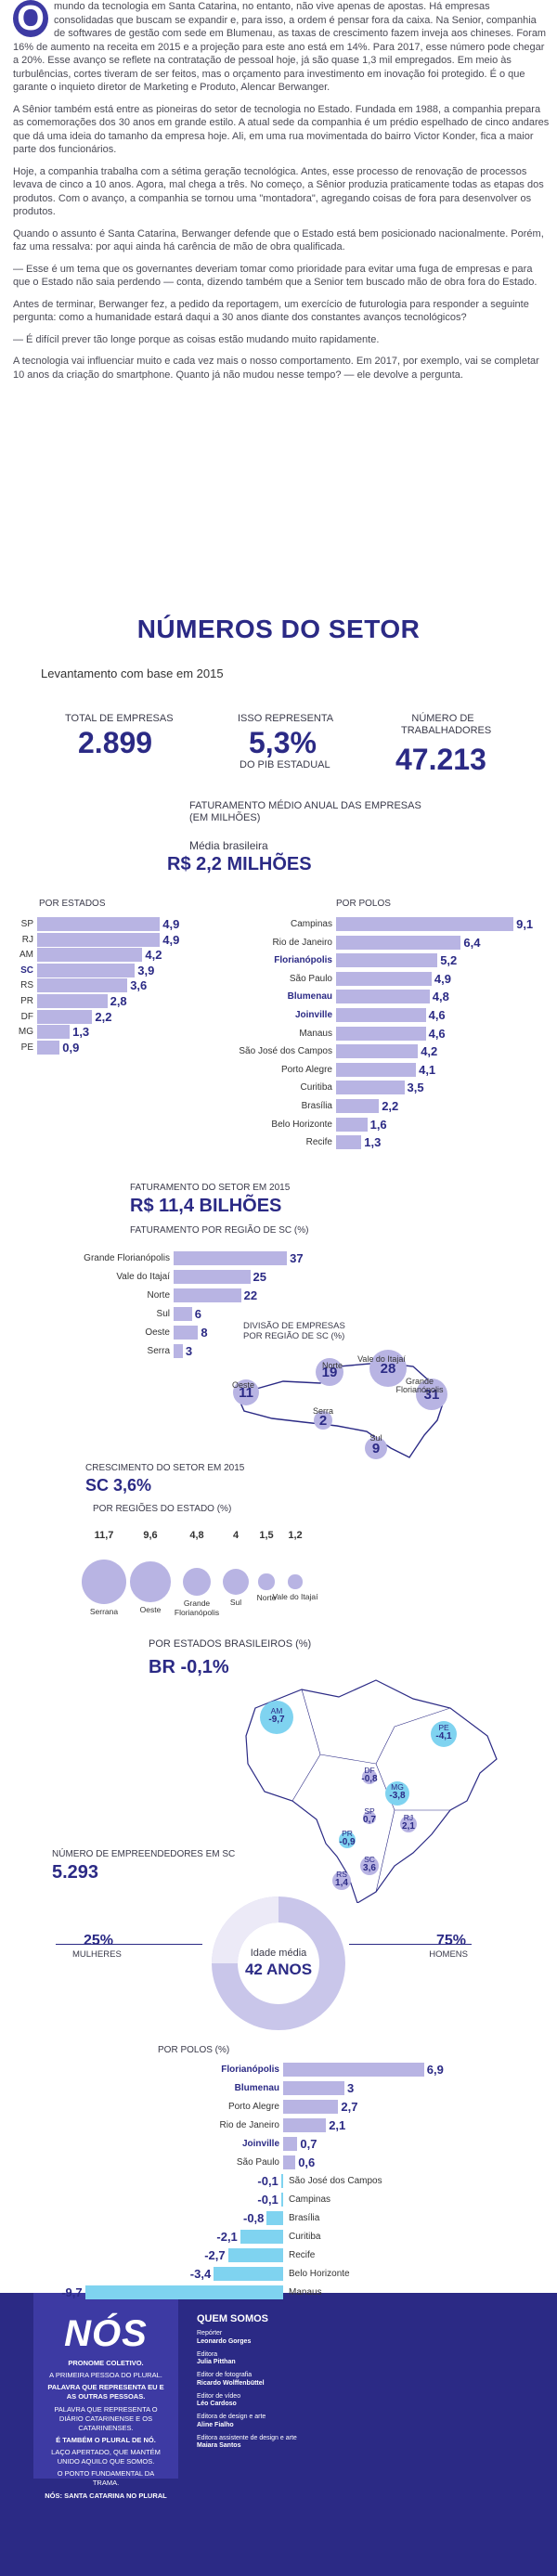  What do you see at coordinates (72, 2292) in the screenshot?
I see `bar-value: -9,7` at bounding box center [72, 2292].